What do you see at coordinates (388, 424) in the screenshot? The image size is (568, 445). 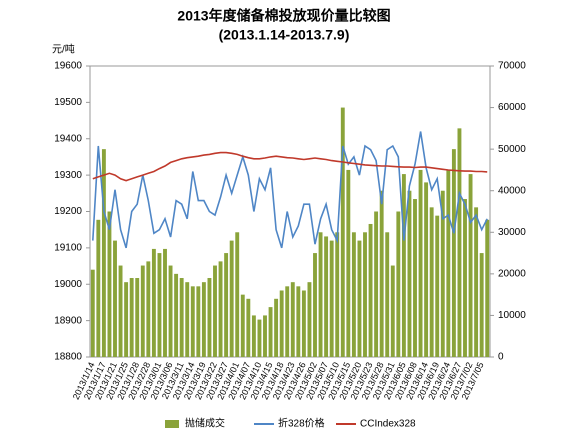 I see `legend-label: CCIndex328` at bounding box center [388, 424].